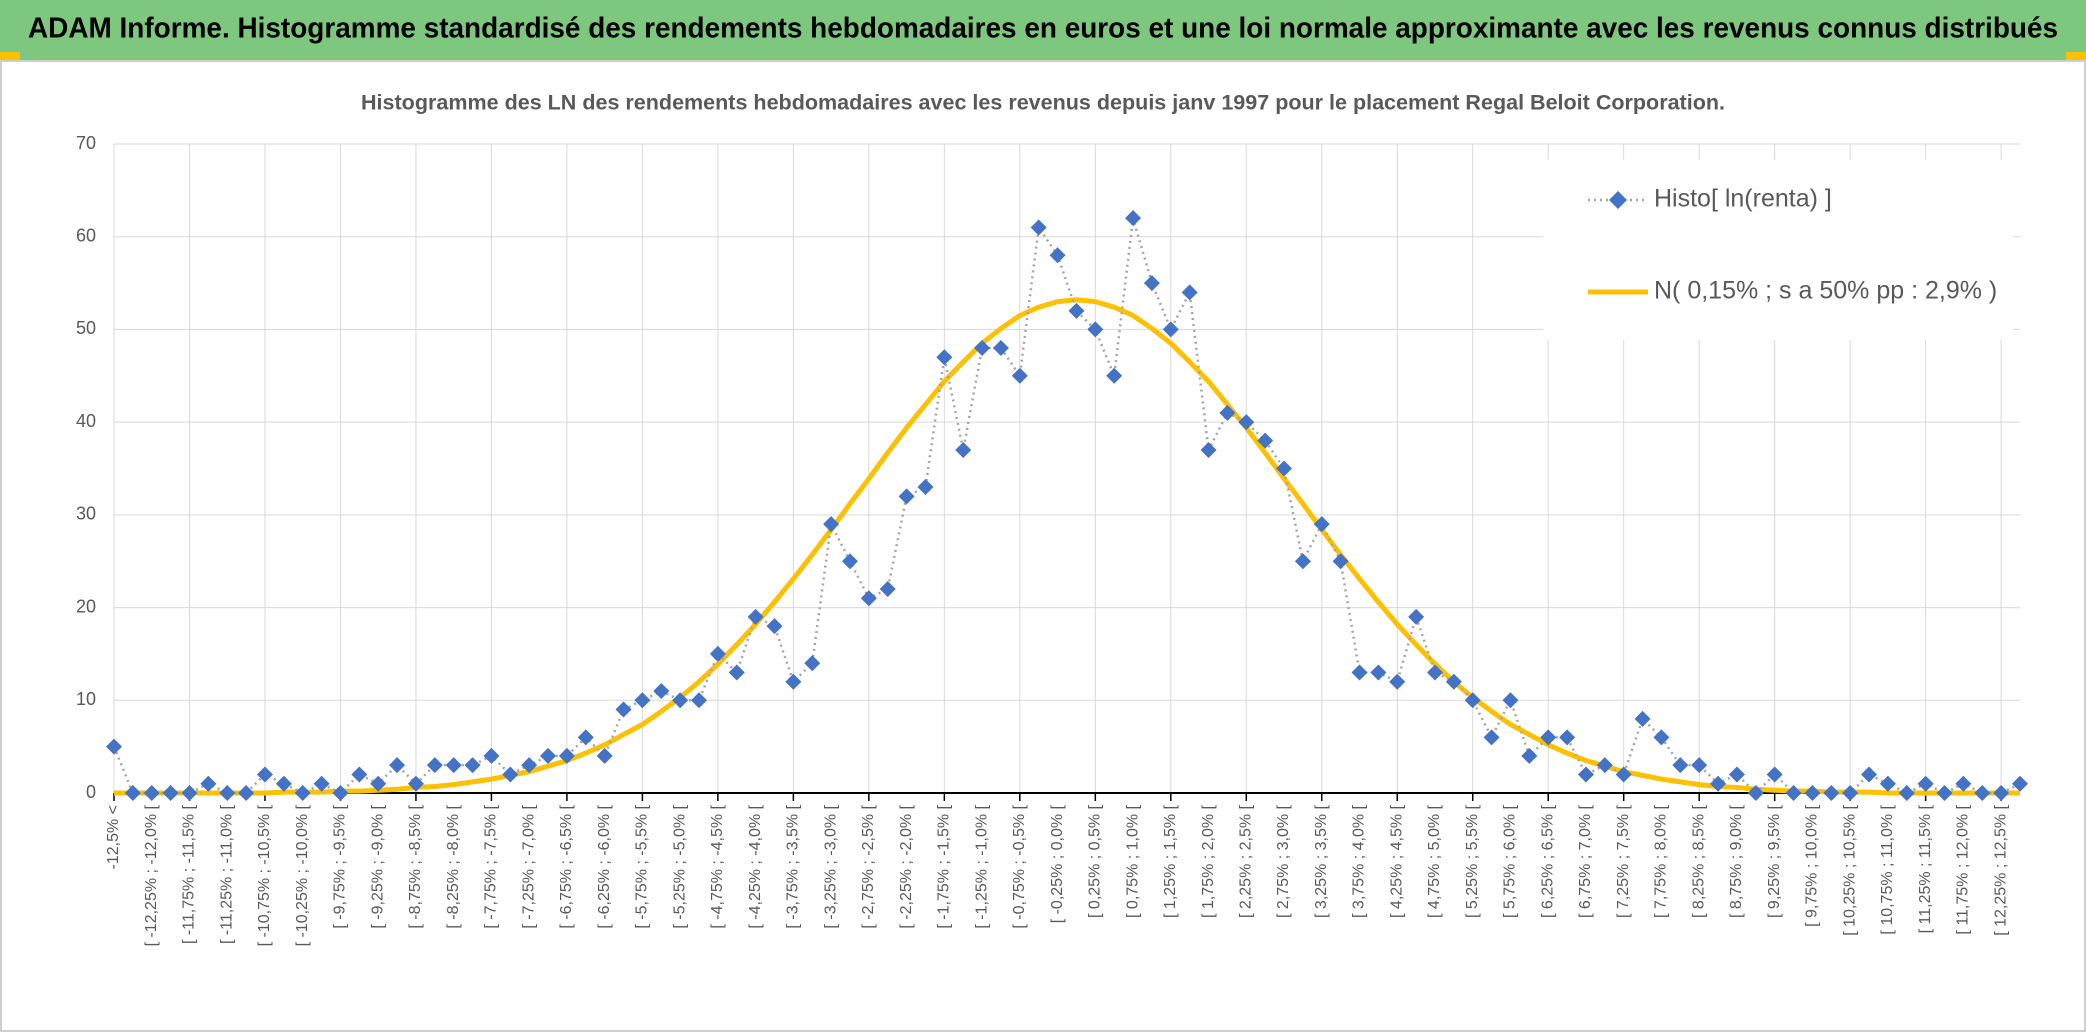  I want to click on x-tick-label: [ 12,25% ; 12,5% [, so click(2000, 869).